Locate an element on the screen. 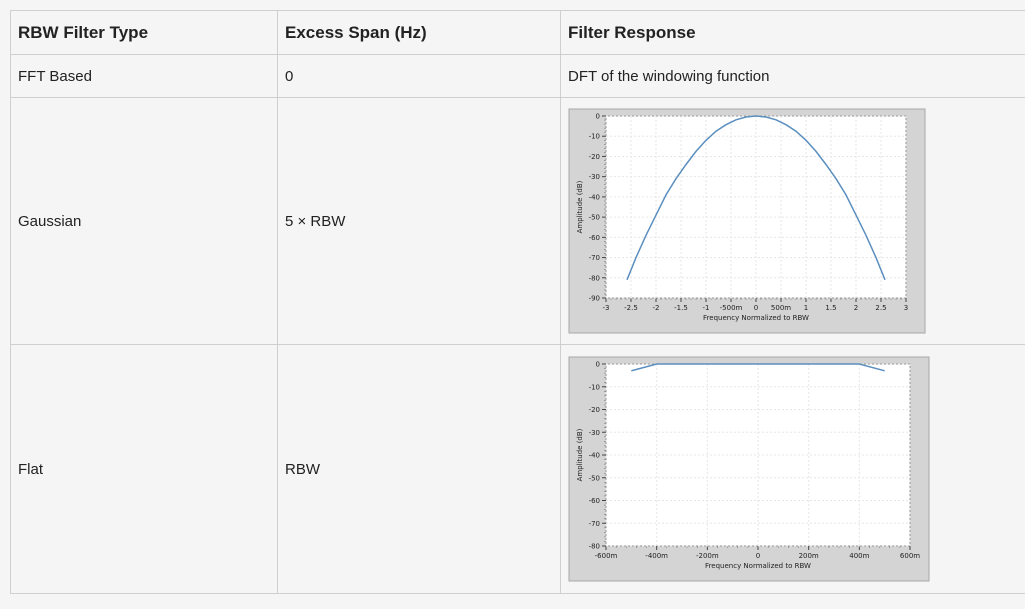  x-tick-label: 2 is located at coordinates (856, 308).